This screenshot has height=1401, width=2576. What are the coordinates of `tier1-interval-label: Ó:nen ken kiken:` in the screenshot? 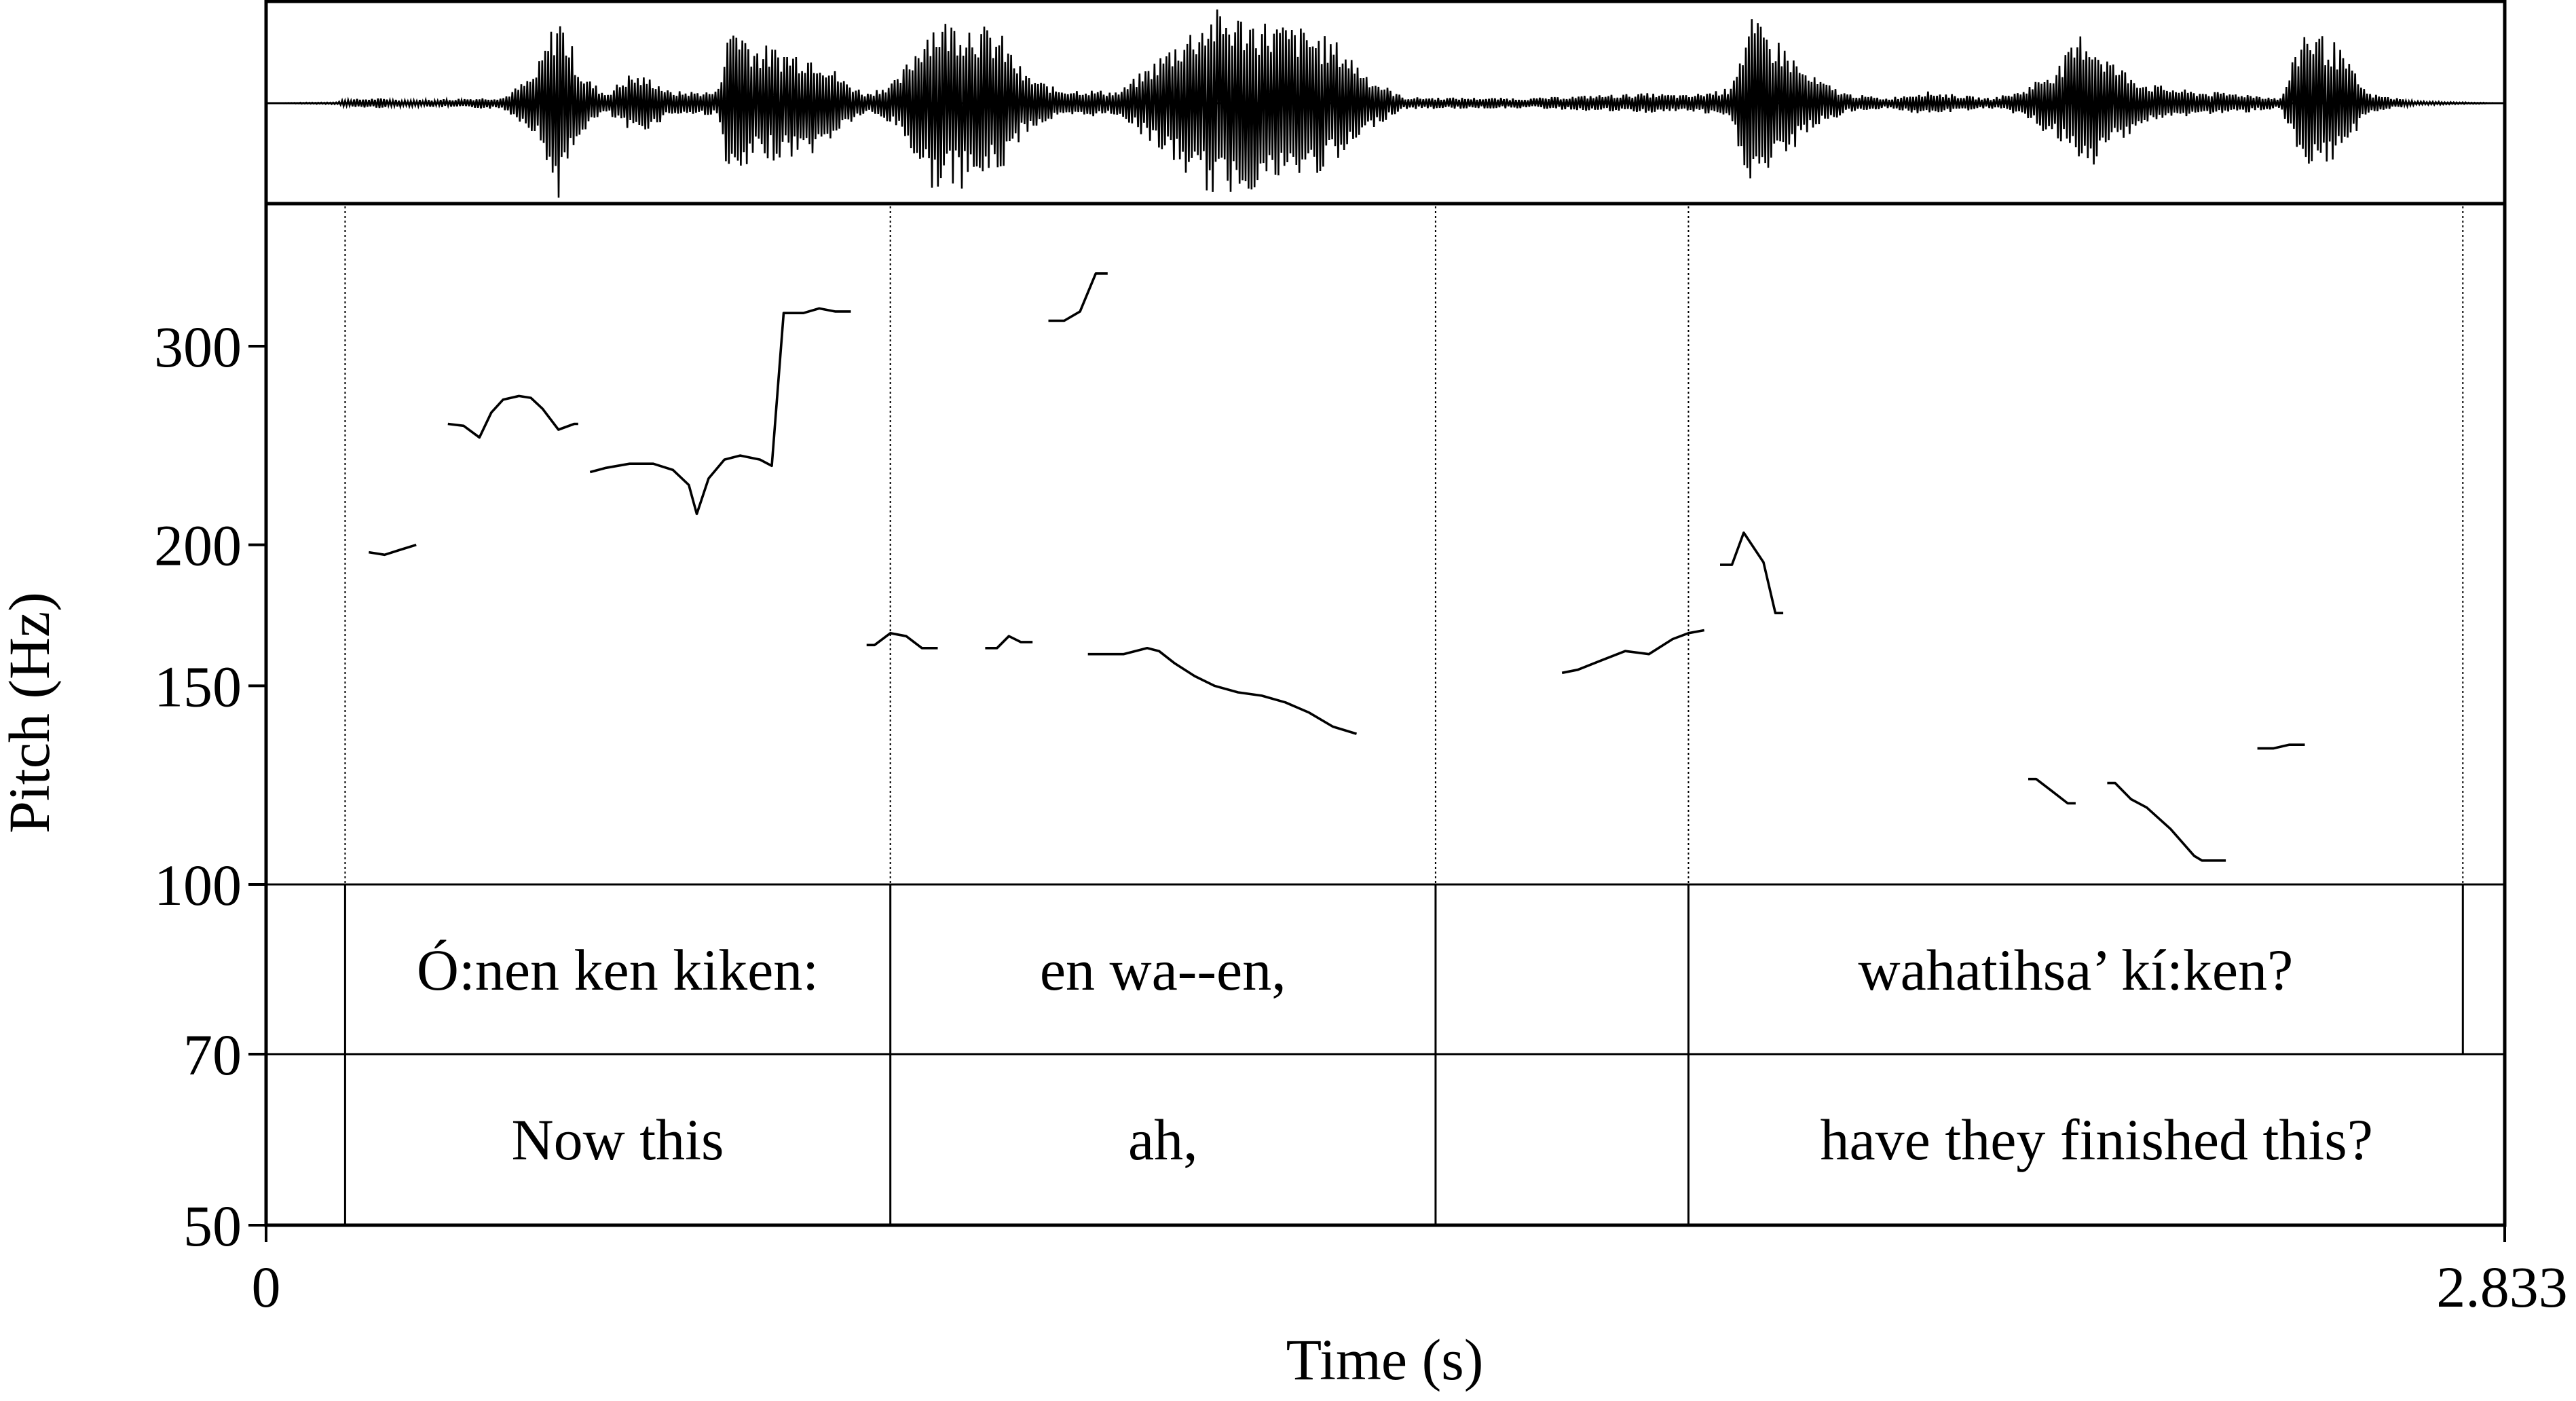 It's located at (618, 970).